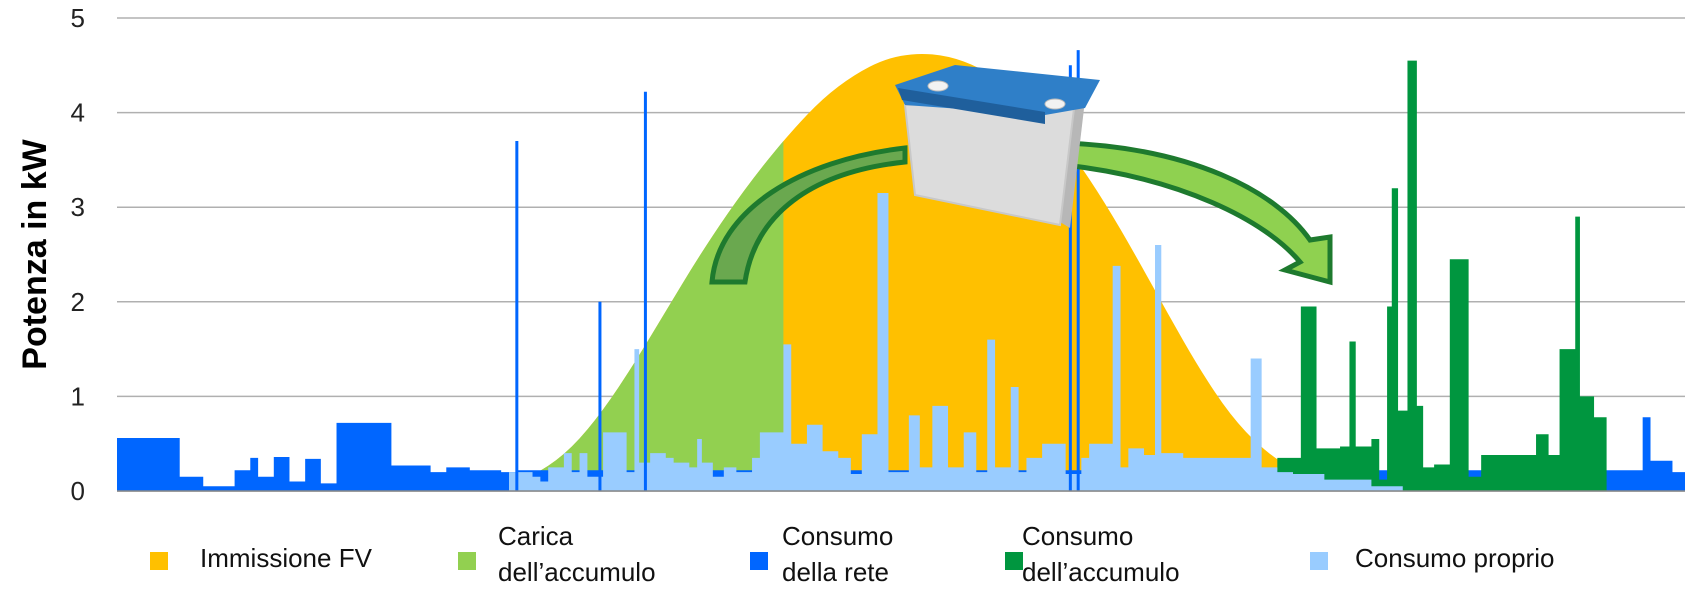  Describe the element at coordinates (78, 396) in the screenshot. I see `y-tick-label: 1` at that location.